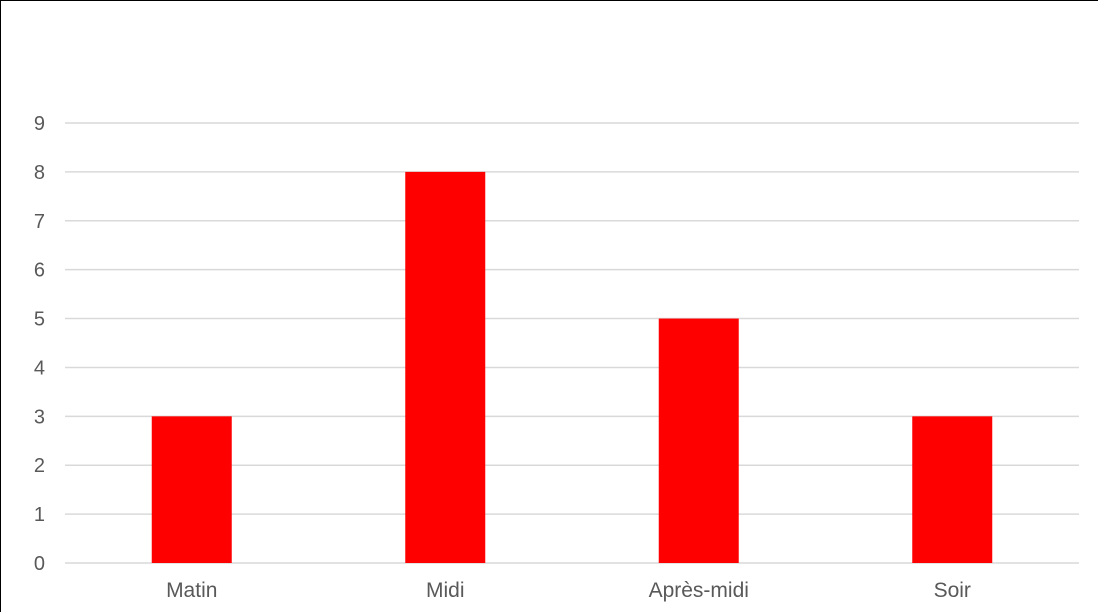  What do you see at coordinates (191, 590) in the screenshot?
I see `x-category-label: Matin` at bounding box center [191, 590].